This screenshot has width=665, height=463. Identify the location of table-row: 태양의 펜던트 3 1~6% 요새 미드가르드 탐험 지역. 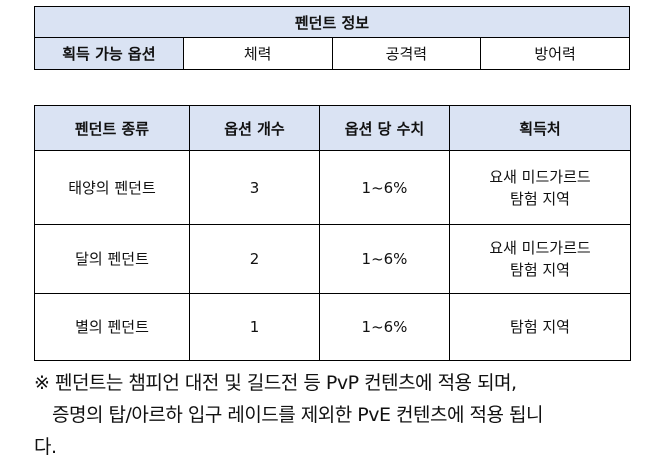
(332, 187).